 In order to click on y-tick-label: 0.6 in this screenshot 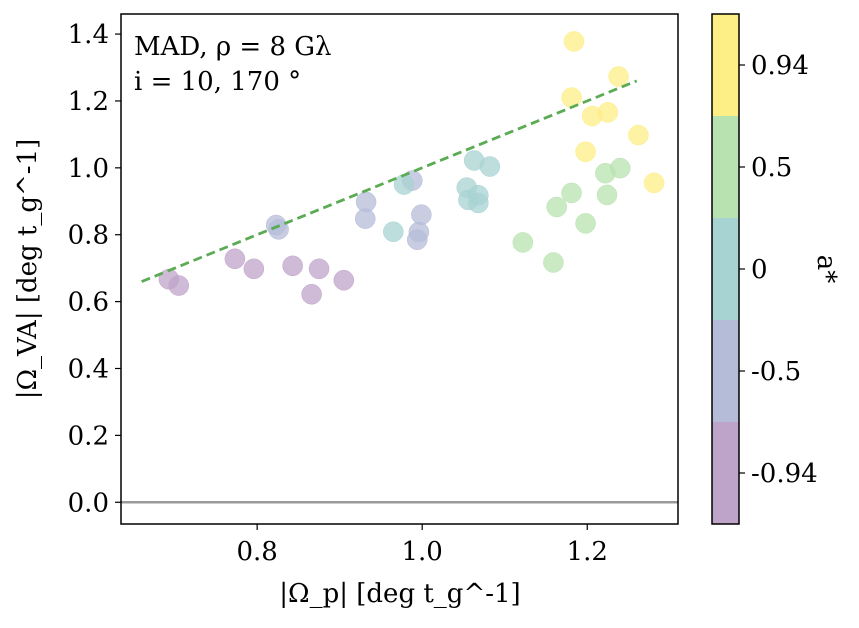, I will do `click(88, 303)`.